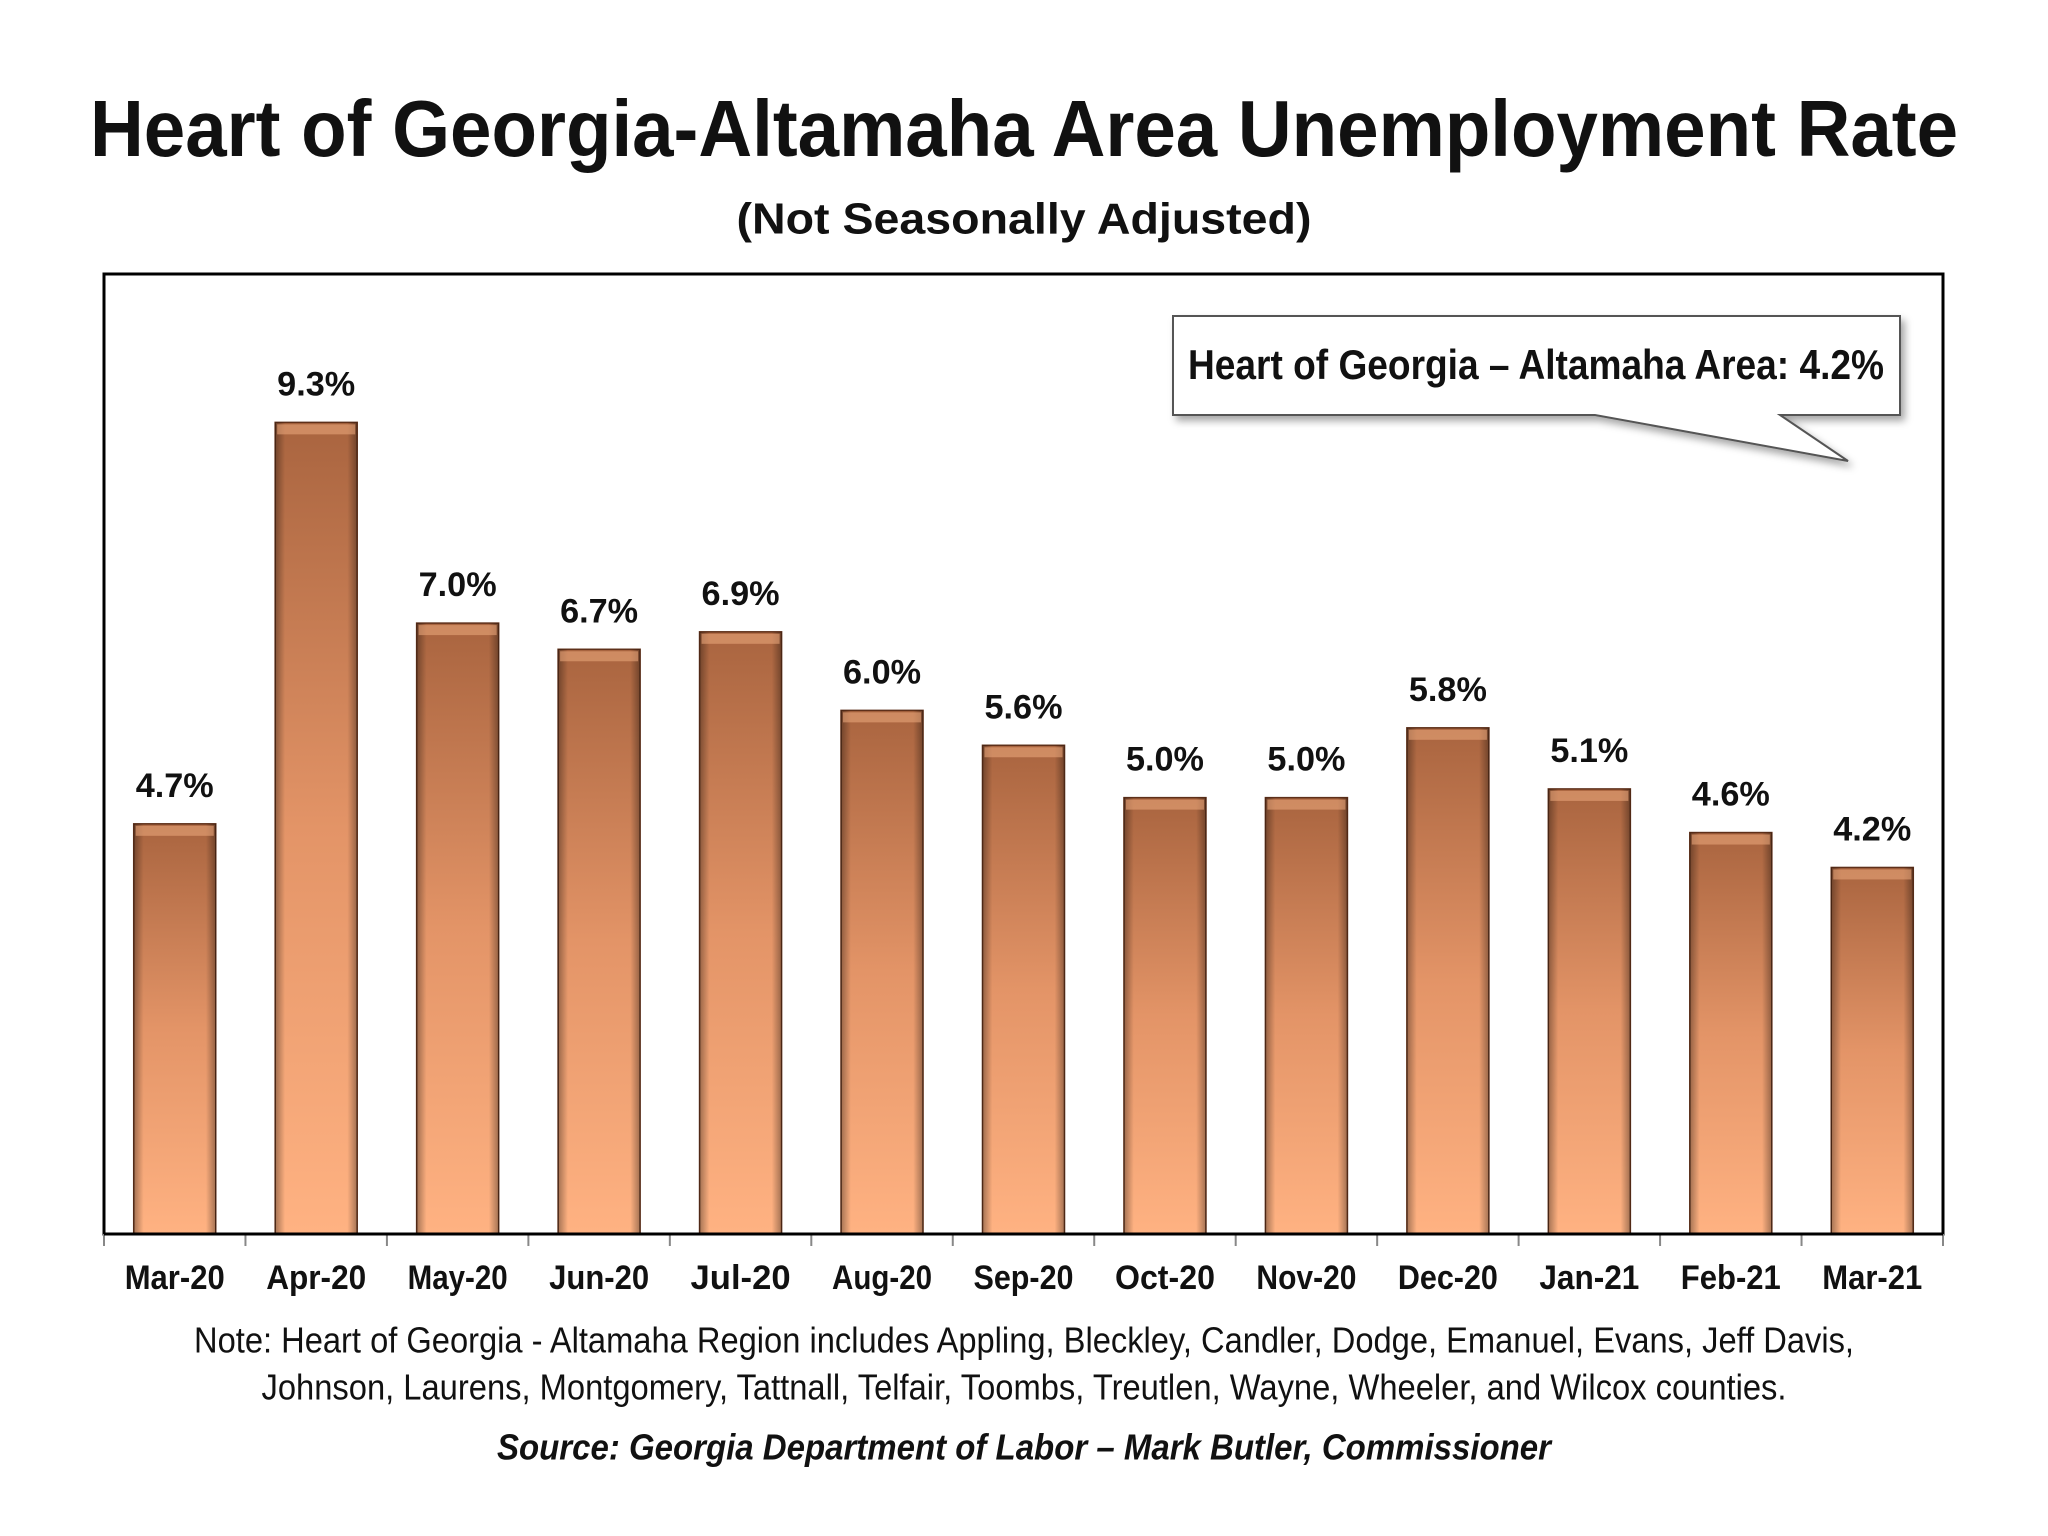  What do you see at coordinates (1872, 829) in the screenshot?
I see `value-label: 4.2%` at bounding box center [1872, 829].